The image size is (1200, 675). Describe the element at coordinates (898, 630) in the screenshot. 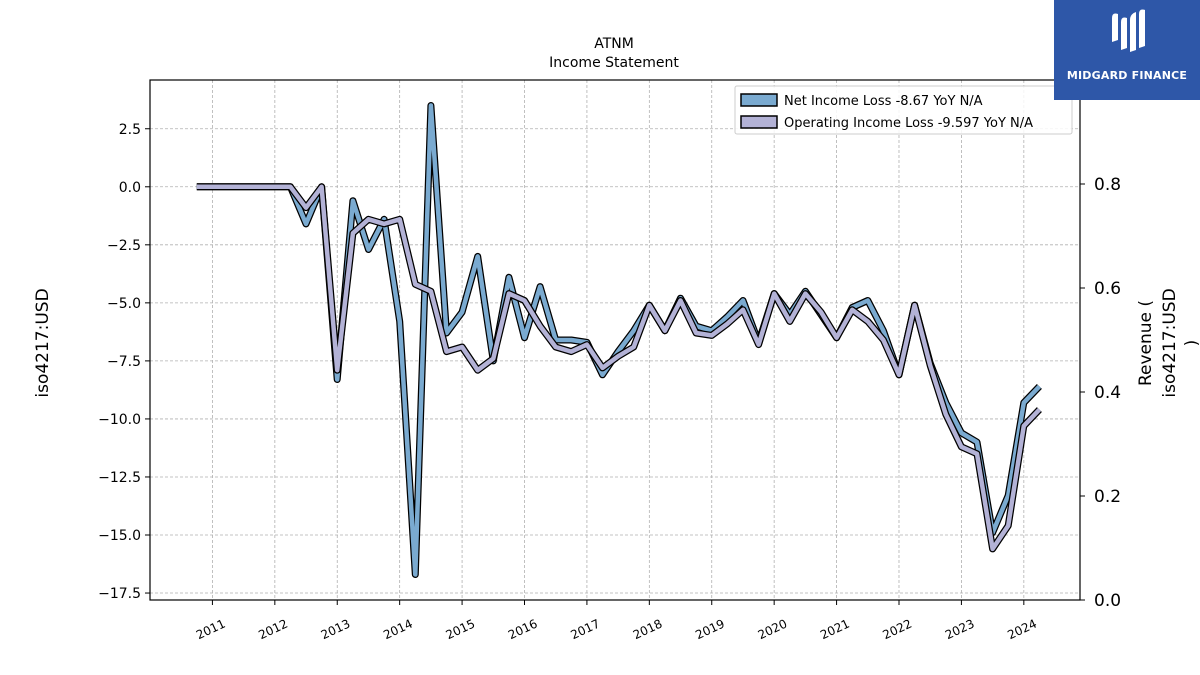

I see `x-tick-label-11: 2022` at that location.